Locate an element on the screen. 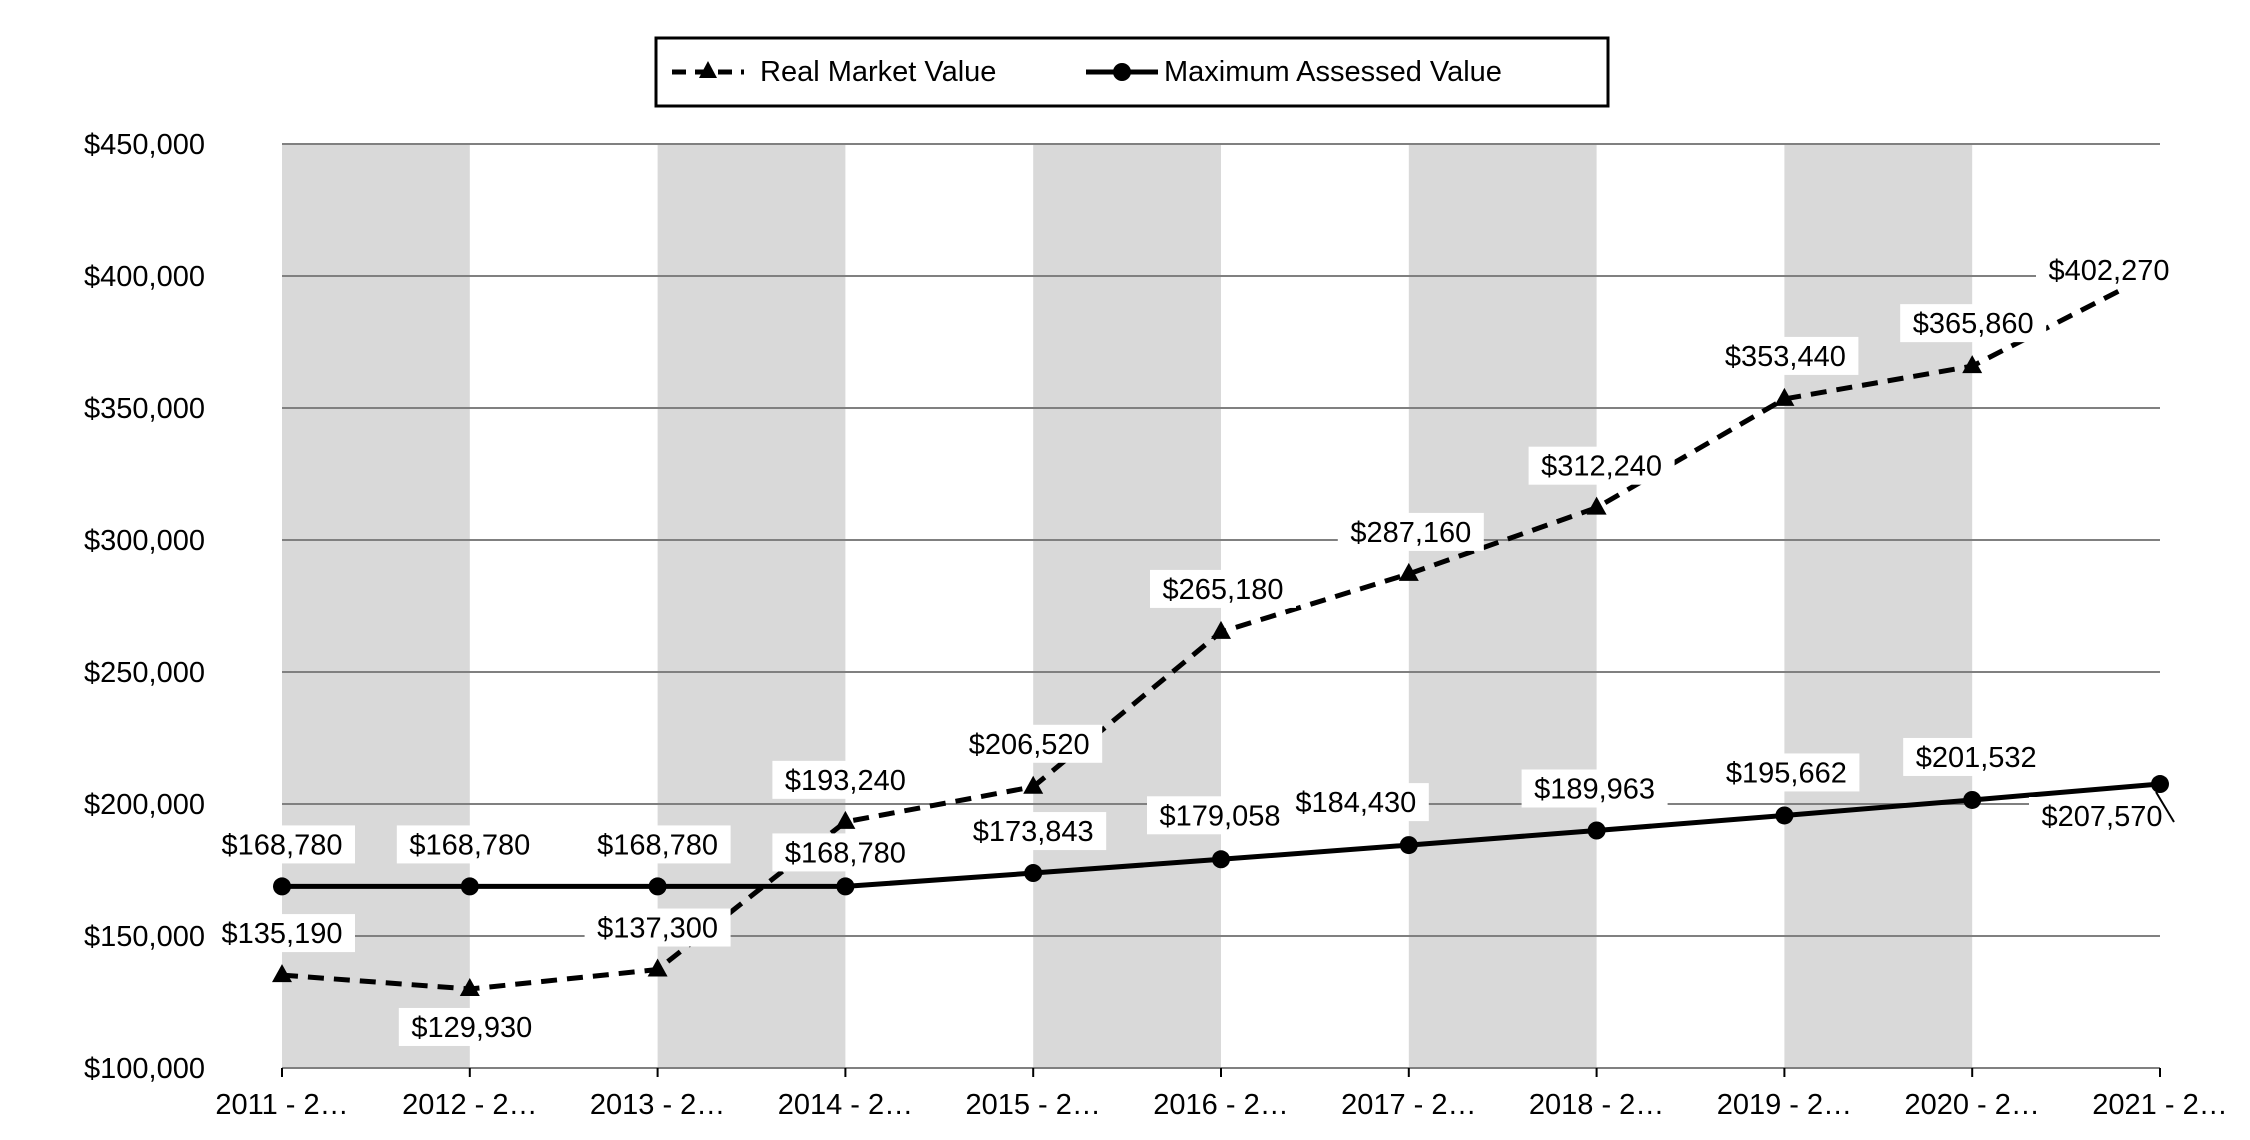 The height and width of the screenshot is (1140, 2250). max-assessed-value-label: $207,570 is located at coordinates (2102, 817).